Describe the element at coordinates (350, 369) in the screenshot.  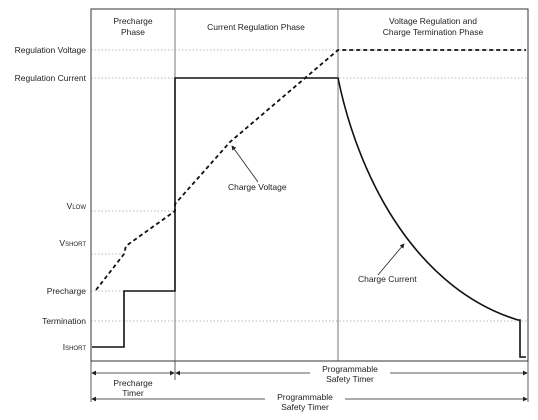
I see `programmable-safety-timer-1-line1: Programmable` at that location.